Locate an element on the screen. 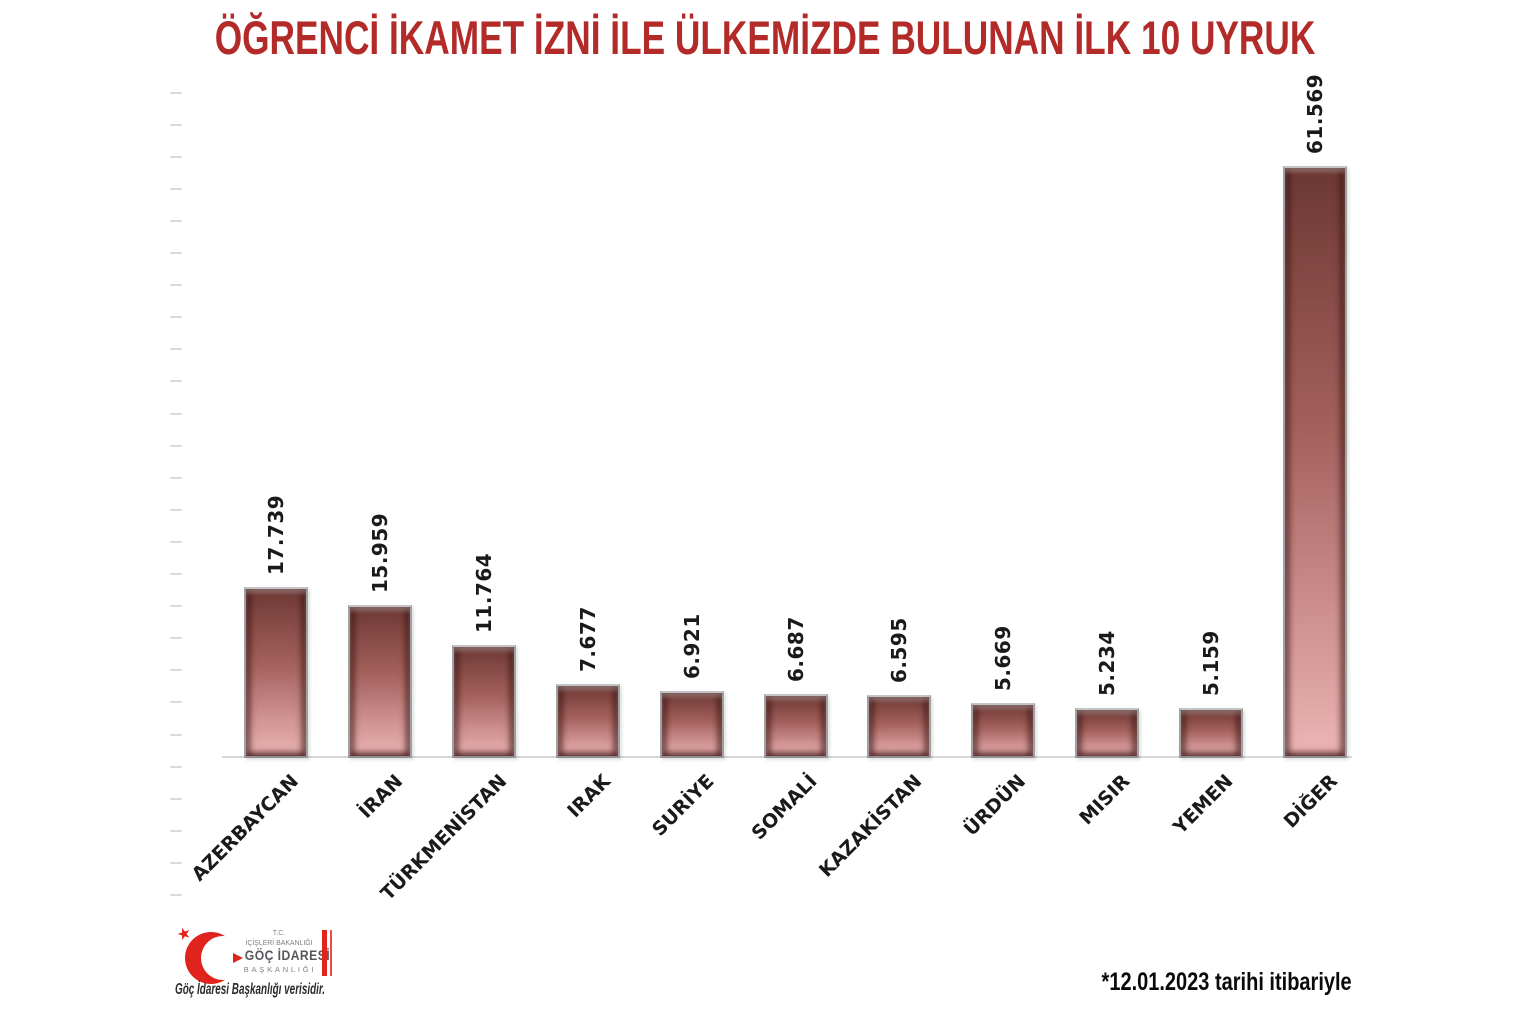 Image resolution: width=1530 pixels, height=1027 pixels. category-label: IRAK is located at coordinates (589, 796).